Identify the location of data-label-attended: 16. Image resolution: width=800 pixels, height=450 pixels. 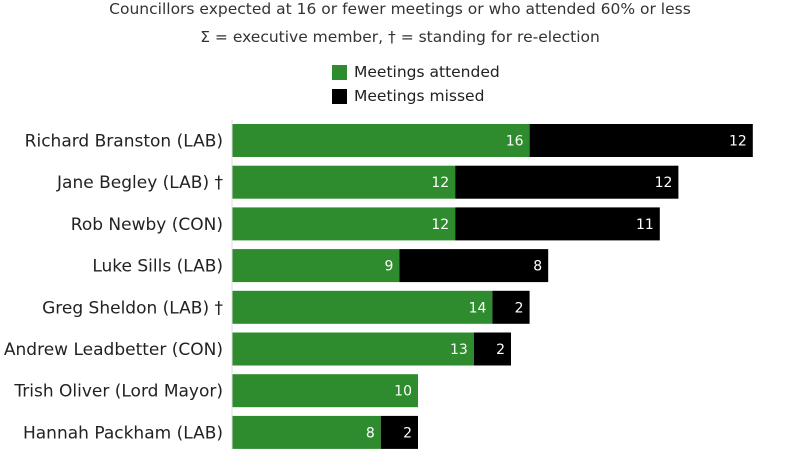
(515, 142).